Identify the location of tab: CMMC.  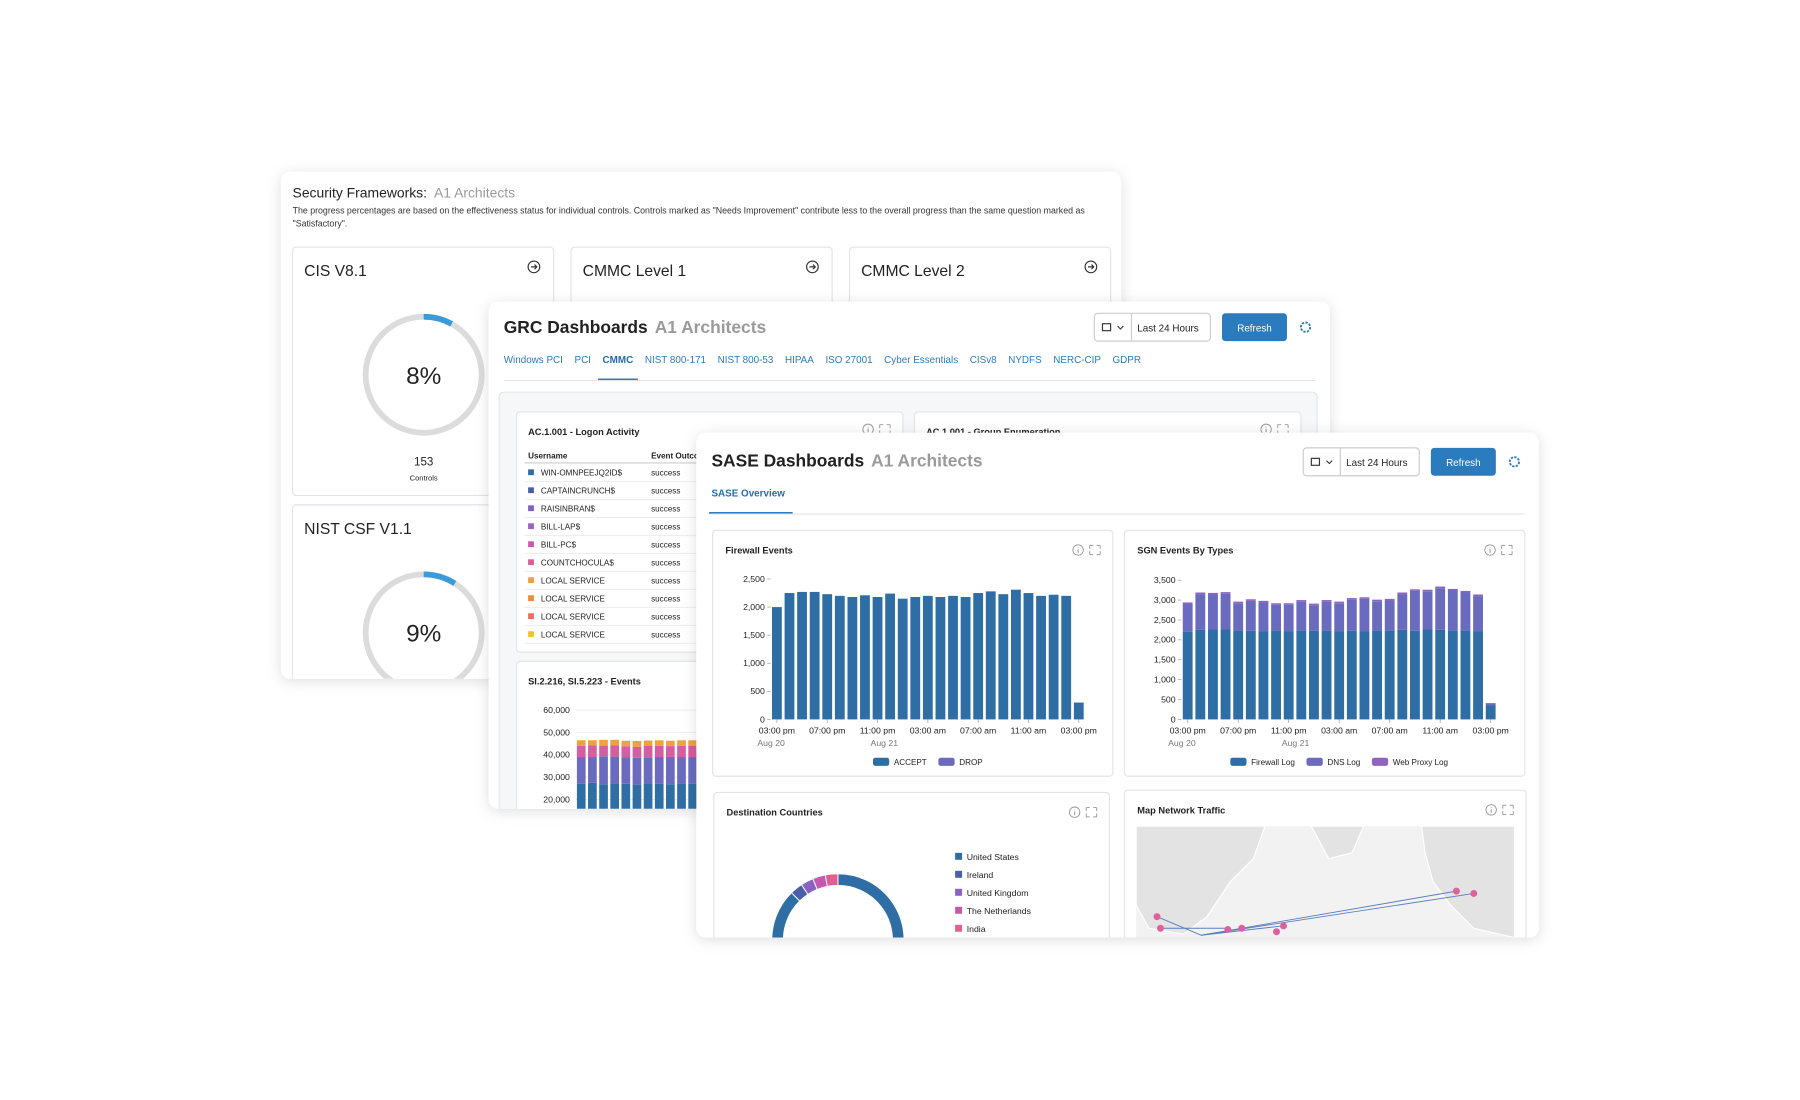
(618, 360).